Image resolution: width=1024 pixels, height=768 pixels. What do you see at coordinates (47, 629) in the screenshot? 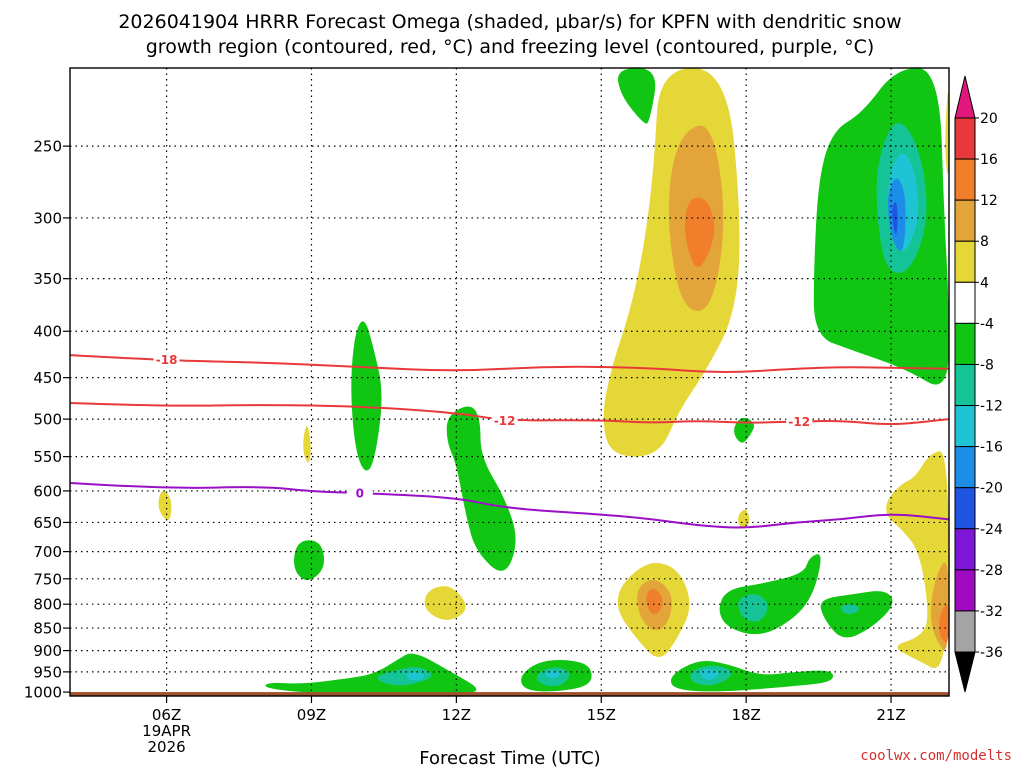
I see `y-tick-label: 850` at bounding box center [47, 629].